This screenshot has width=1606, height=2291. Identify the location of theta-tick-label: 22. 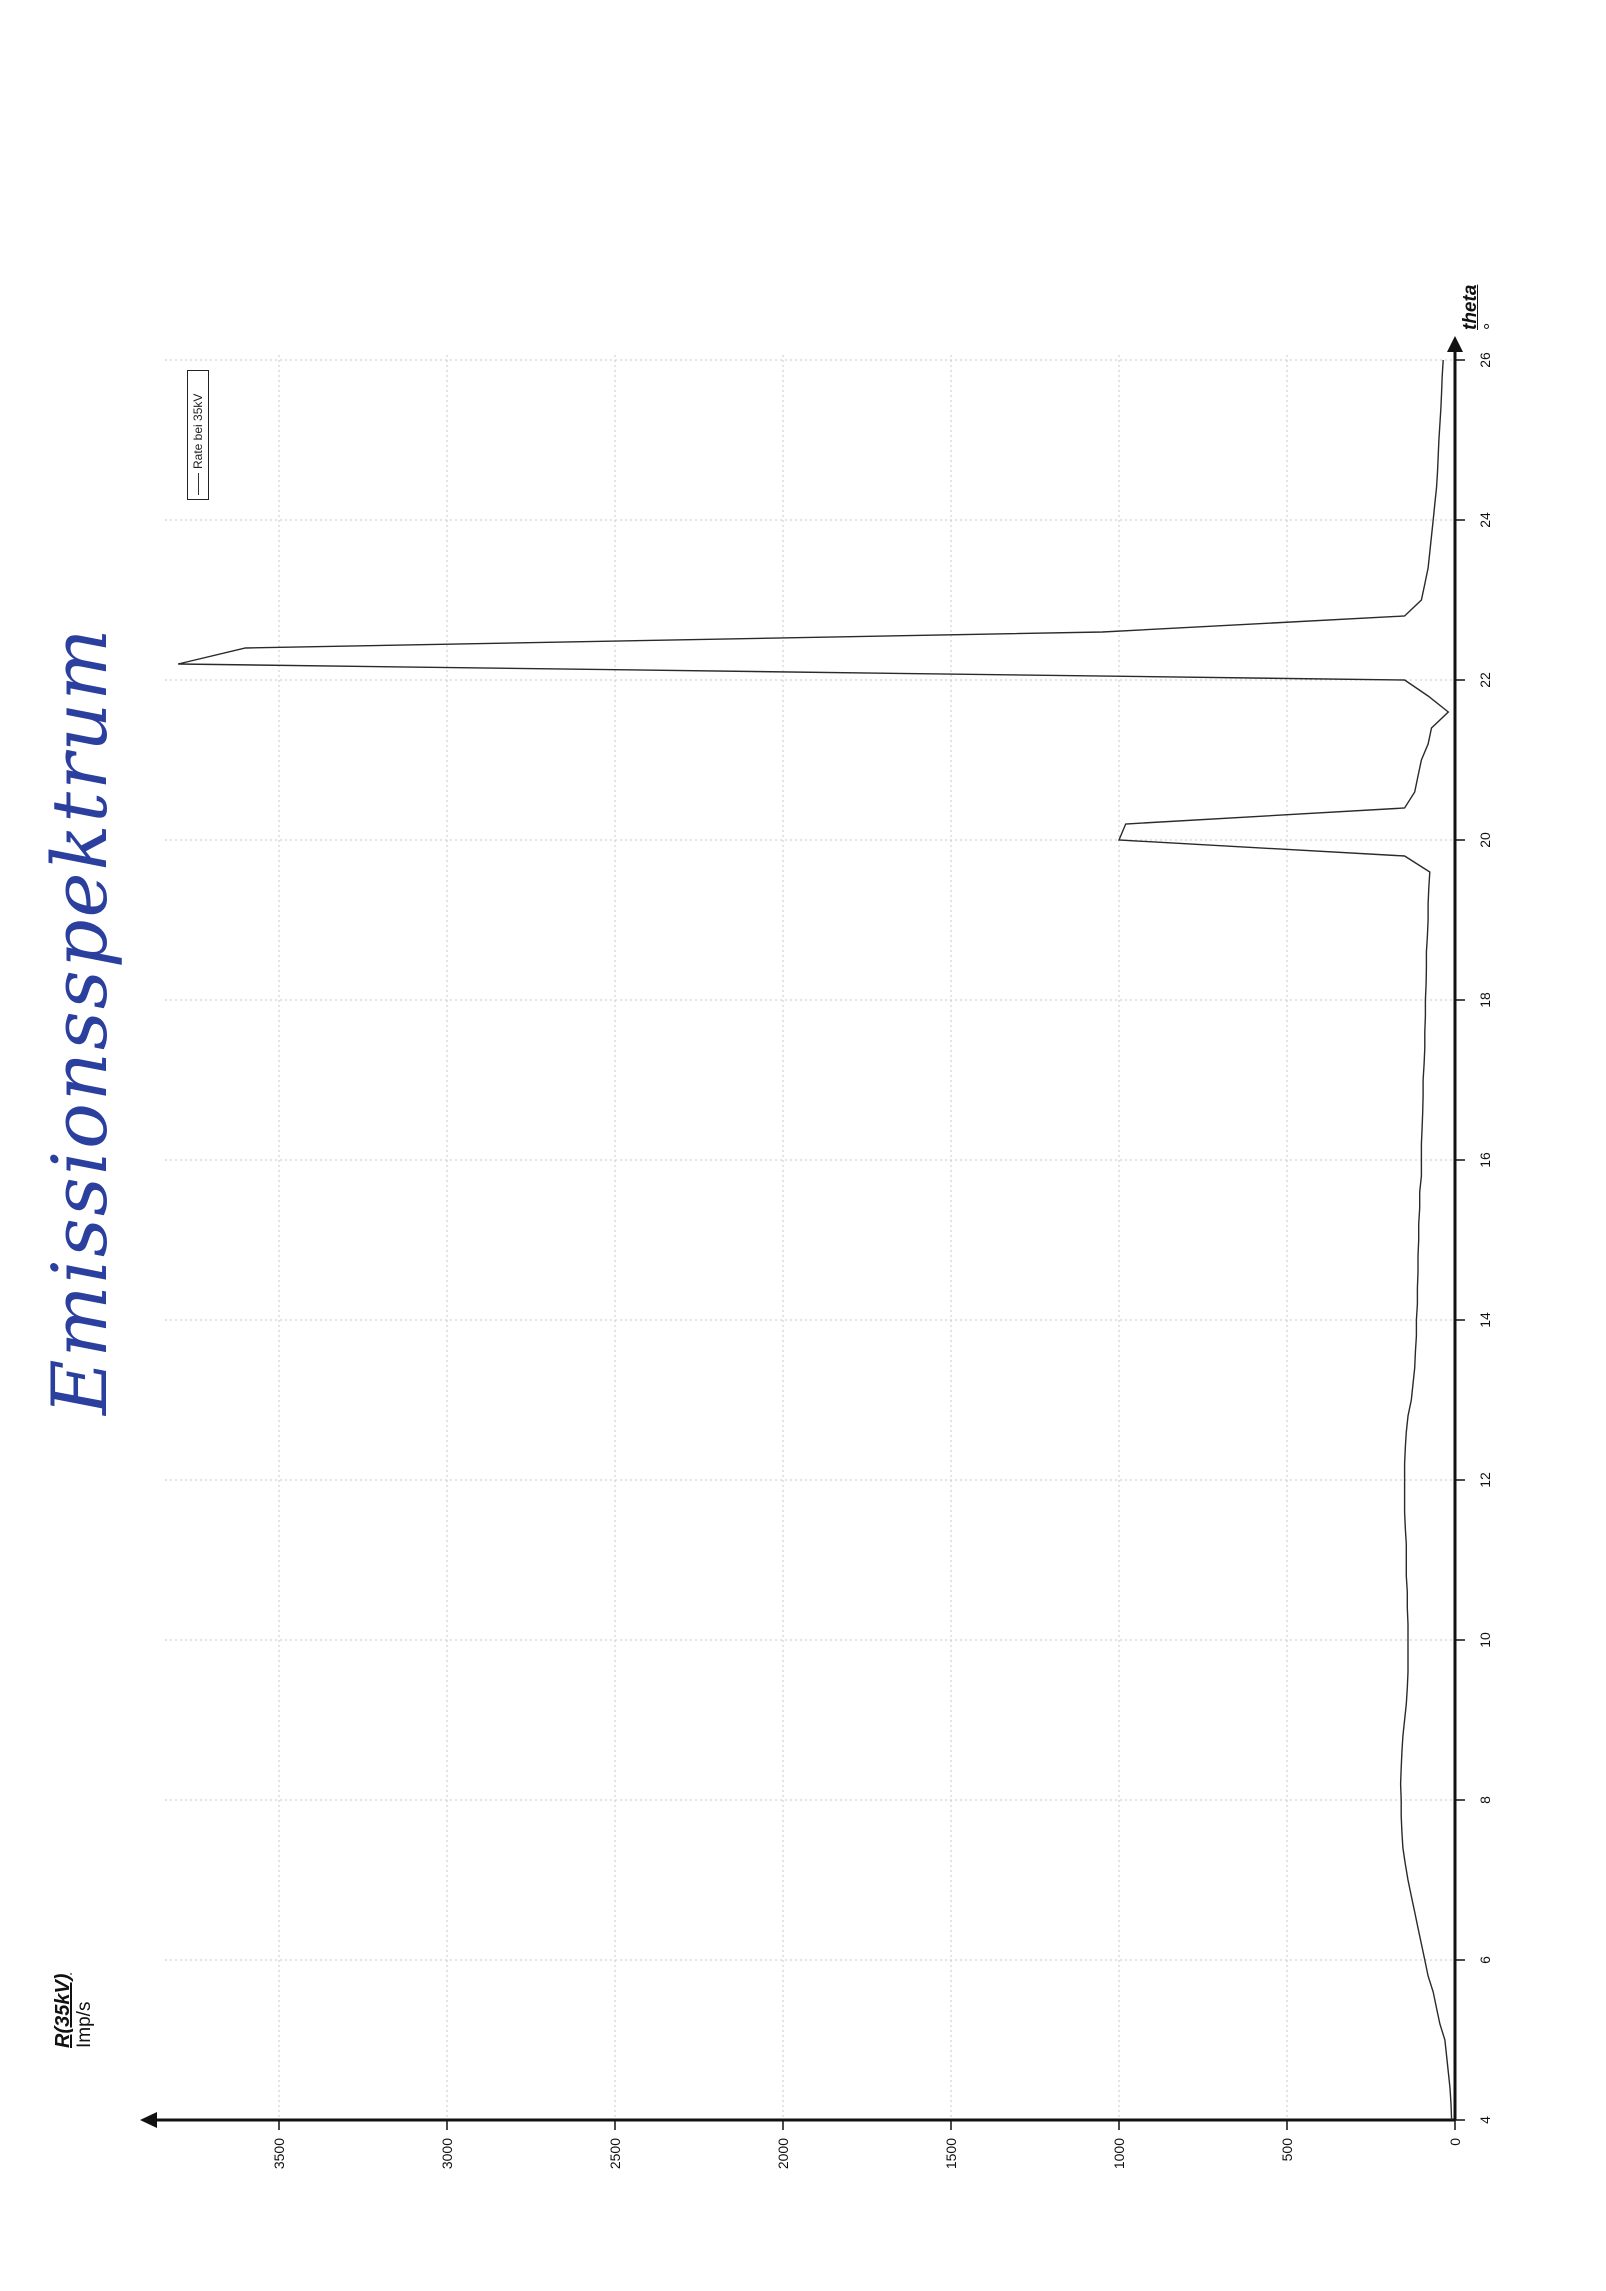
(1485, 680).